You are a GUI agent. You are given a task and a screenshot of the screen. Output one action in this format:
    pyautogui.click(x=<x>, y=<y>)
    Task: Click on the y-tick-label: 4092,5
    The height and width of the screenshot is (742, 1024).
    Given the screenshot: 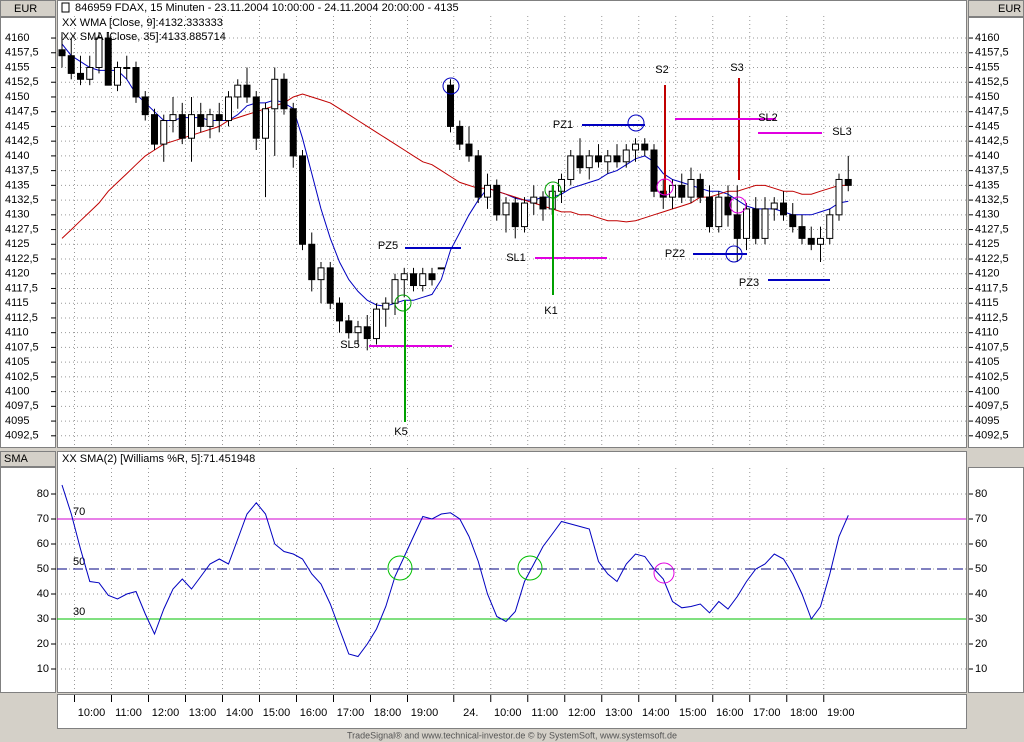 What is the action you would take?
    pyautogui.click(x=22, y=436)
    